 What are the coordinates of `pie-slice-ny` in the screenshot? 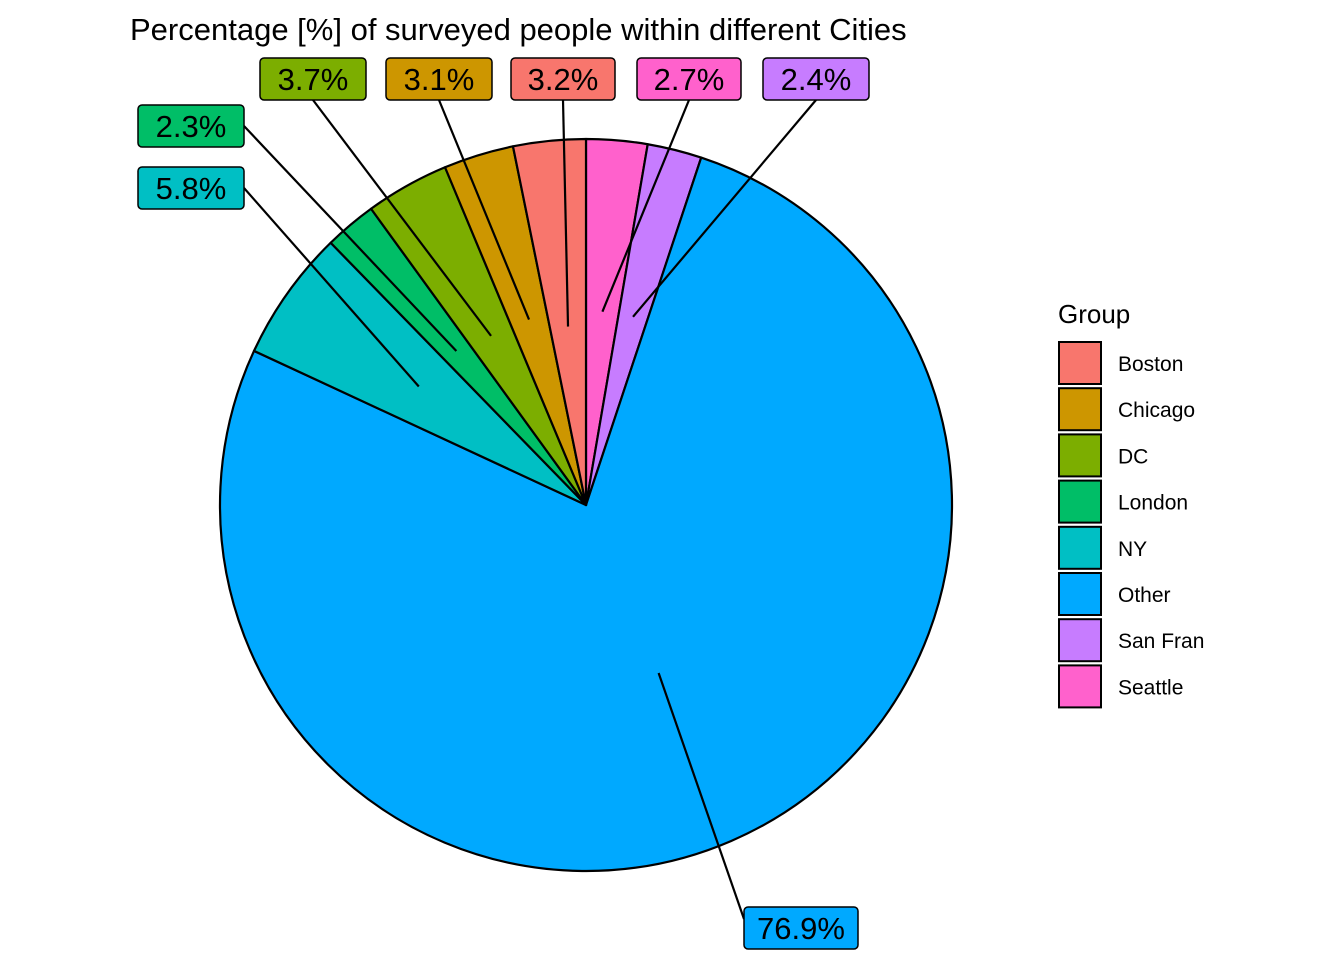 It's located at (420, 374).